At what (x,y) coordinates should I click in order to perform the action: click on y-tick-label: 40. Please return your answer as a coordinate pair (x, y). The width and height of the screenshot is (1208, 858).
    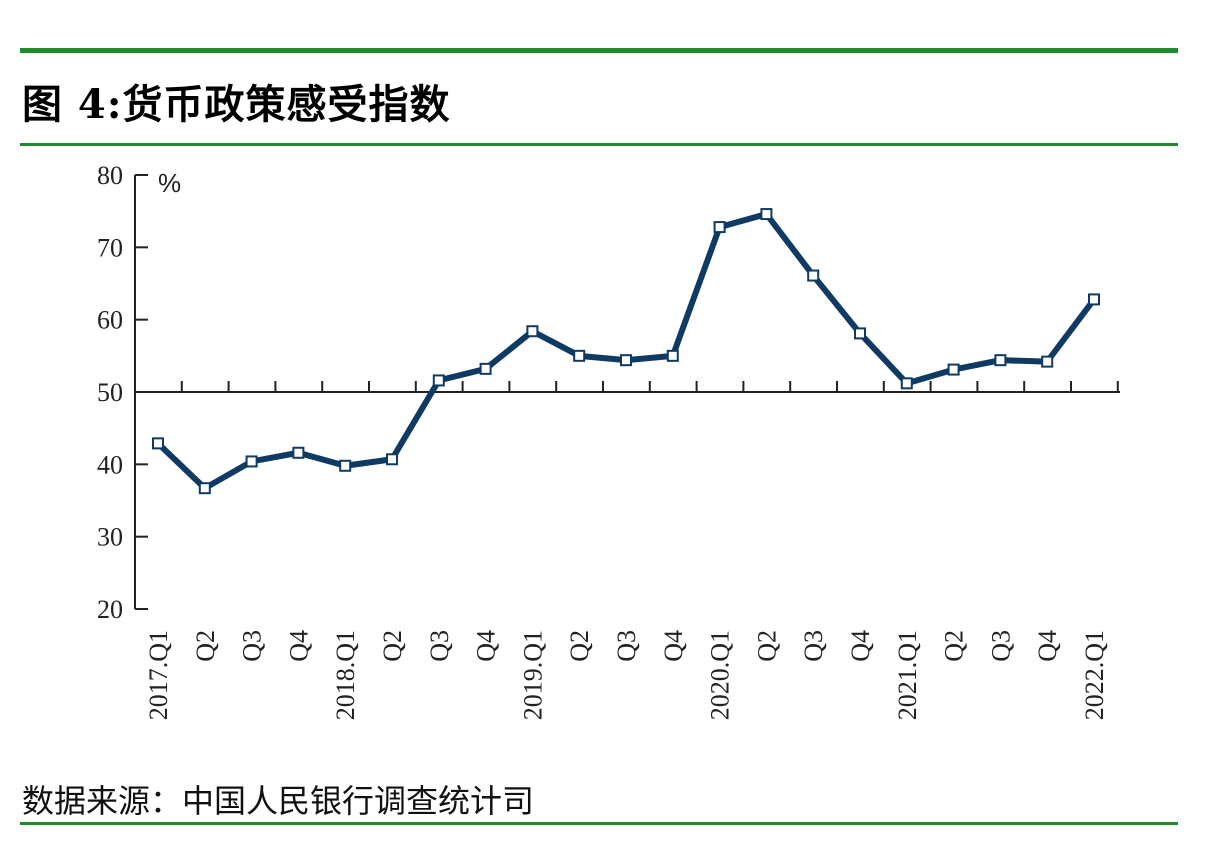
    Looking at the image, I should click on (110, 464).